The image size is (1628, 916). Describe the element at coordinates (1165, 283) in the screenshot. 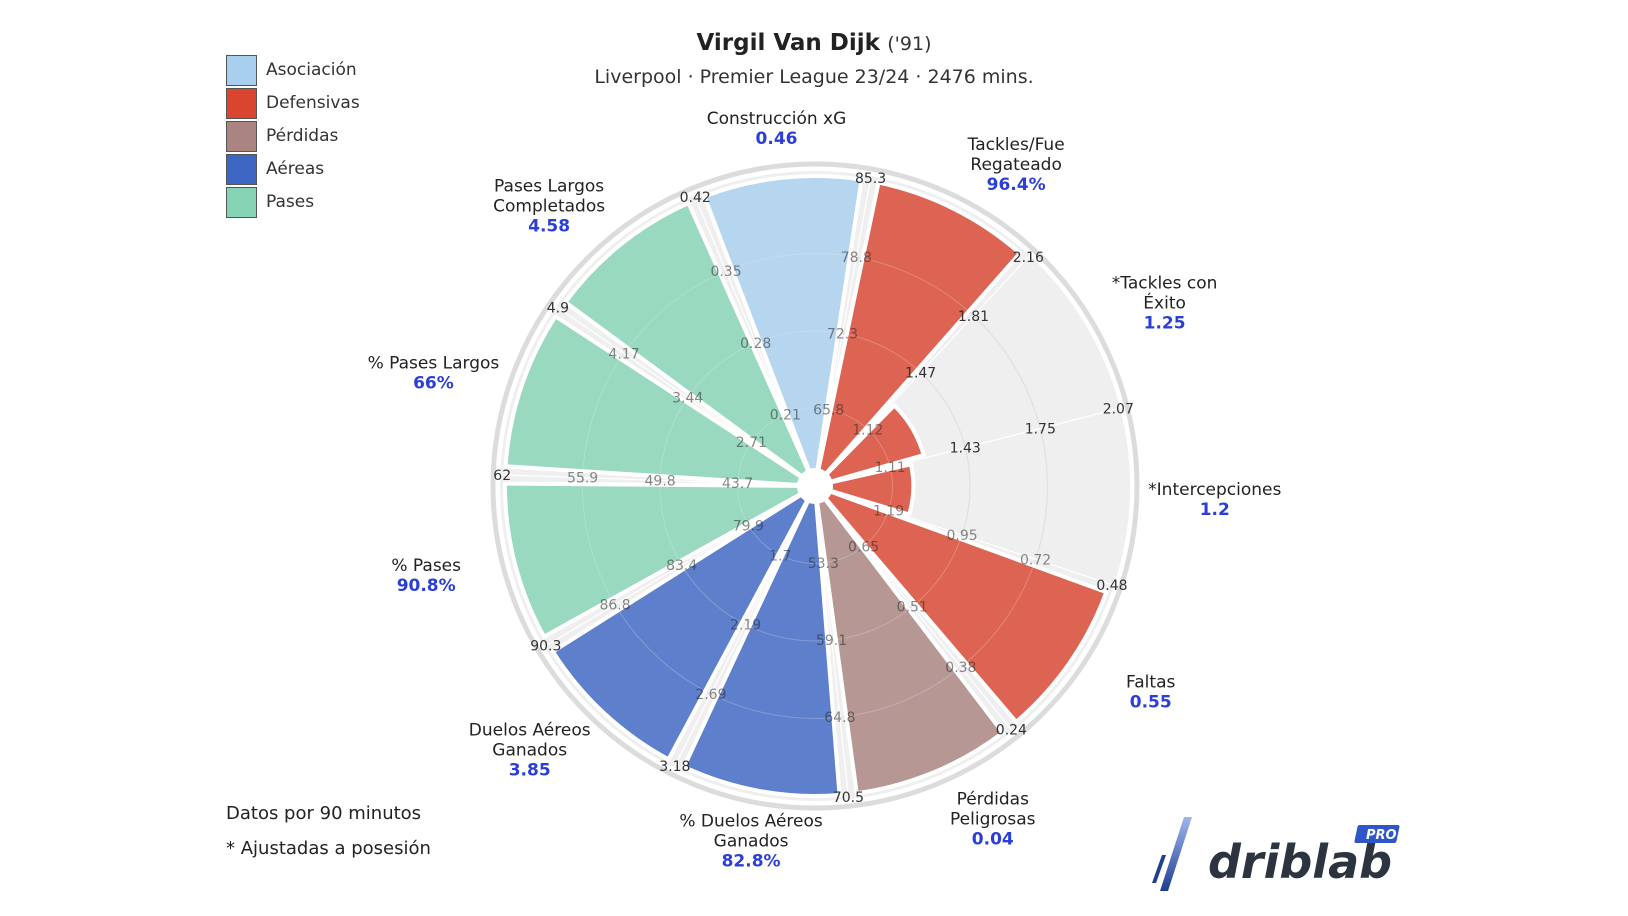

I see `category-label: *Tackles con` at that location.